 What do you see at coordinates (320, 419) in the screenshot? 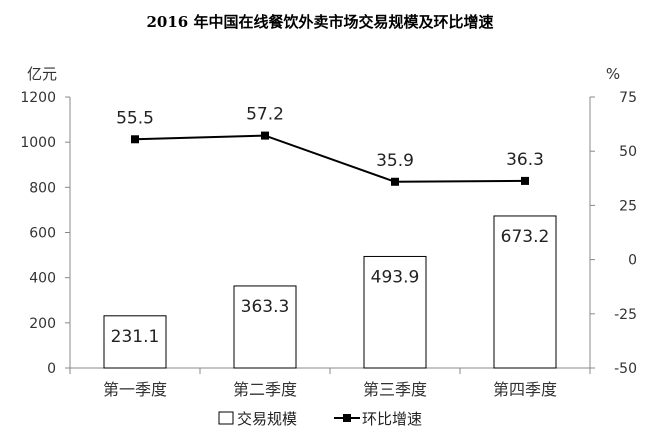
I see `legend: 交易规模 环比增速` at bounding box center [320, 419].